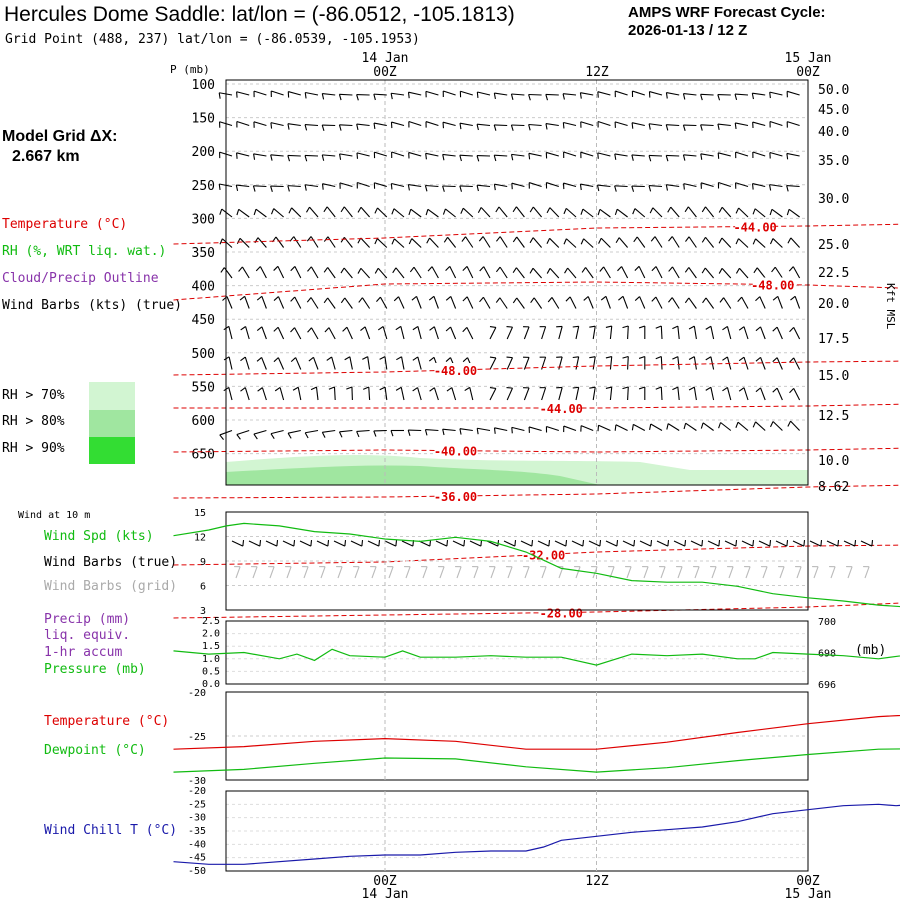 Image resolution: width=900 pixels, height=900 pixels. What do you see at coordinates (466, 93) in the screenshot?
I see `wind-barb-r0-c14-shaft` at bounding box center [466, 93].